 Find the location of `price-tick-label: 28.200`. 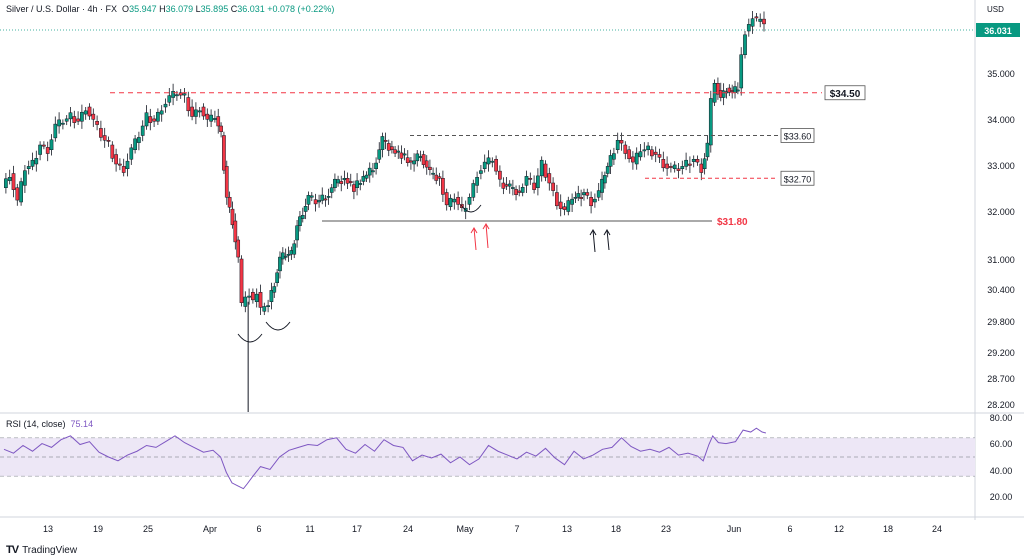

price-tick-label: 28.200 is located at coordinates (1001, 405).